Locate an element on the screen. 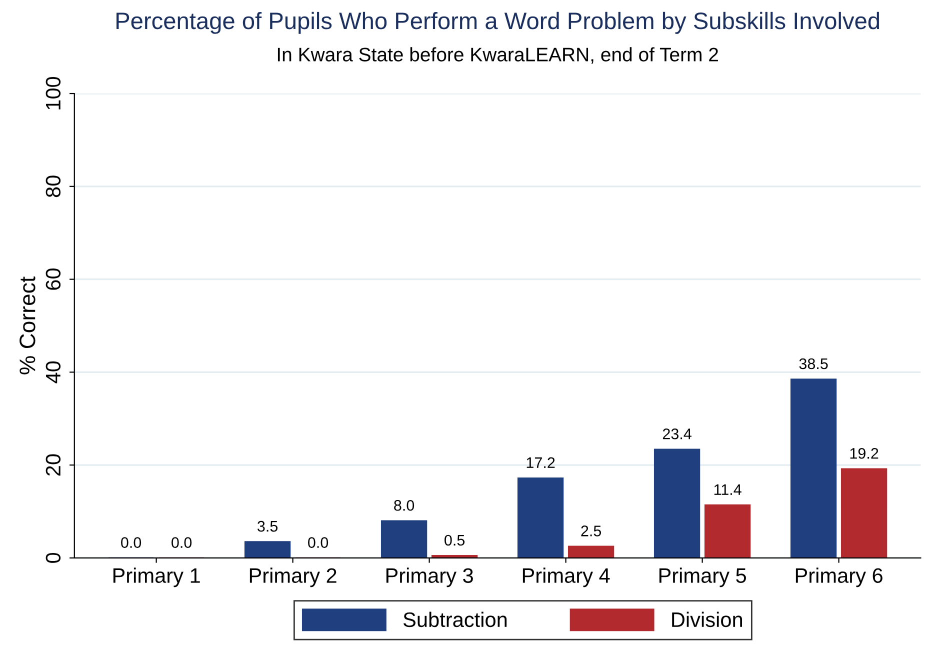 The image size is (930, 645). x-tick-label: Primary 3 is located at coordinates (429, 578).